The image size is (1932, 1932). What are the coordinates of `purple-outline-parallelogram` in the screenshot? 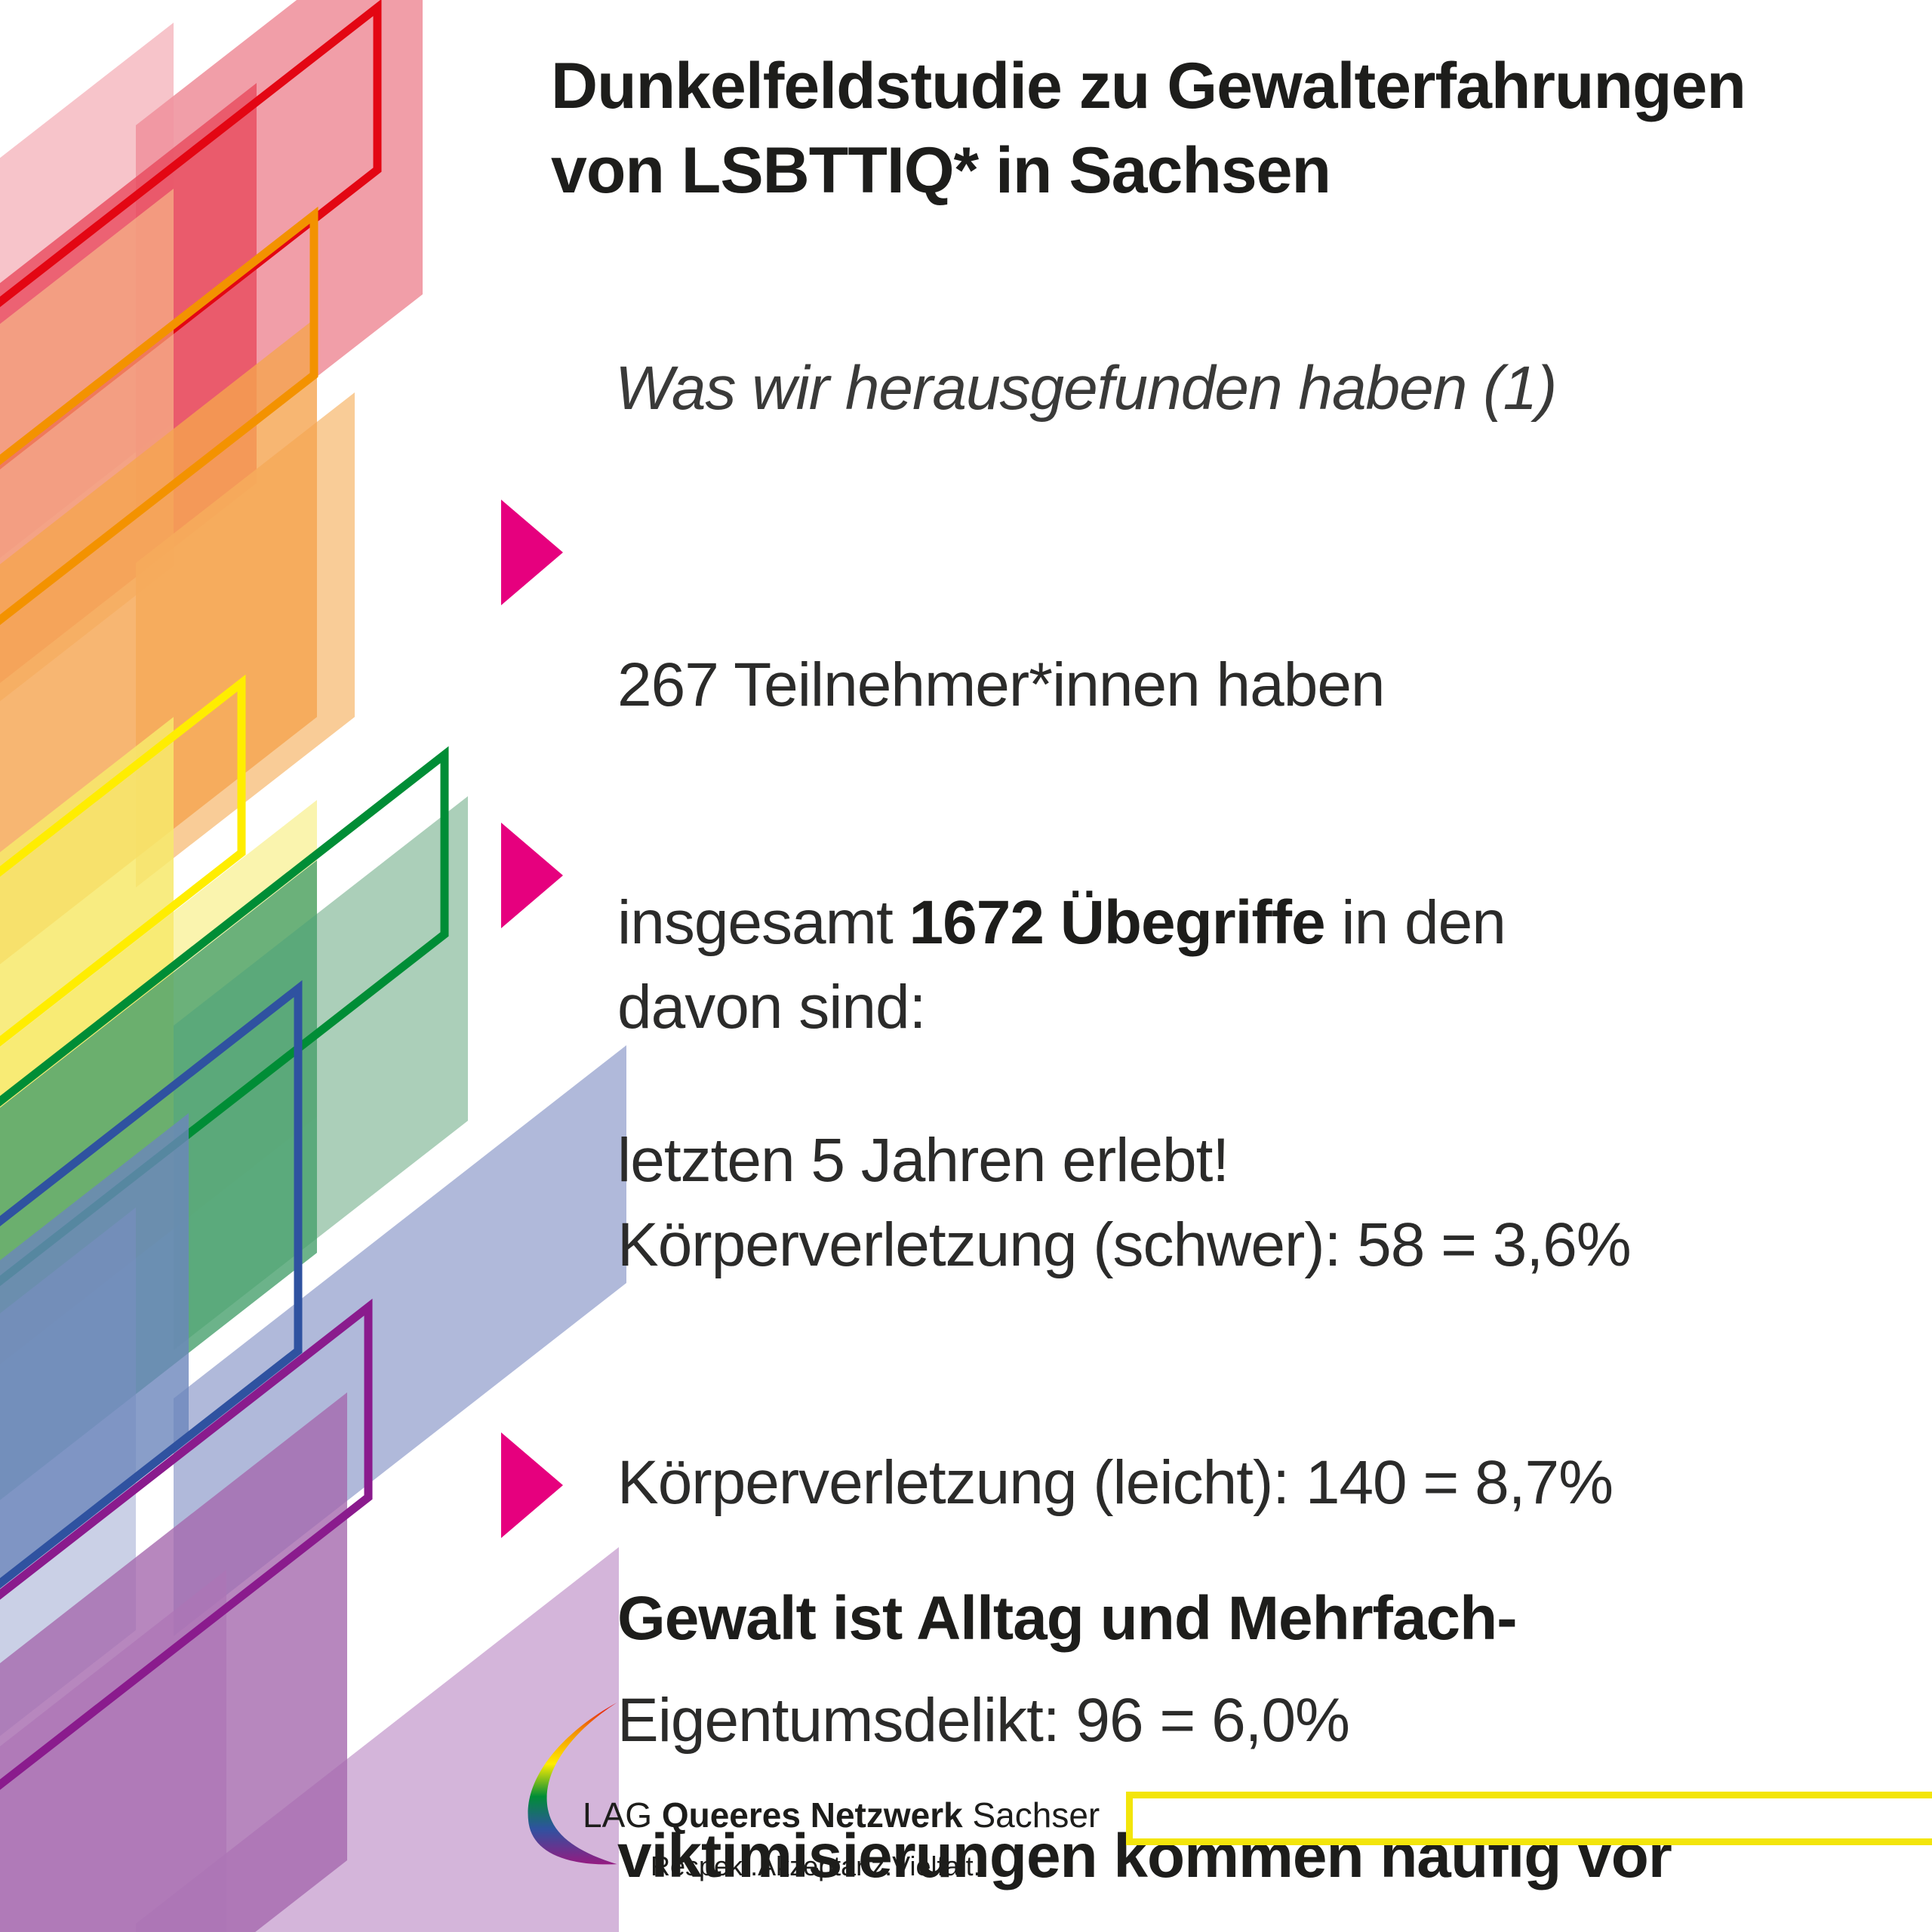 It's located at (186, 1544).